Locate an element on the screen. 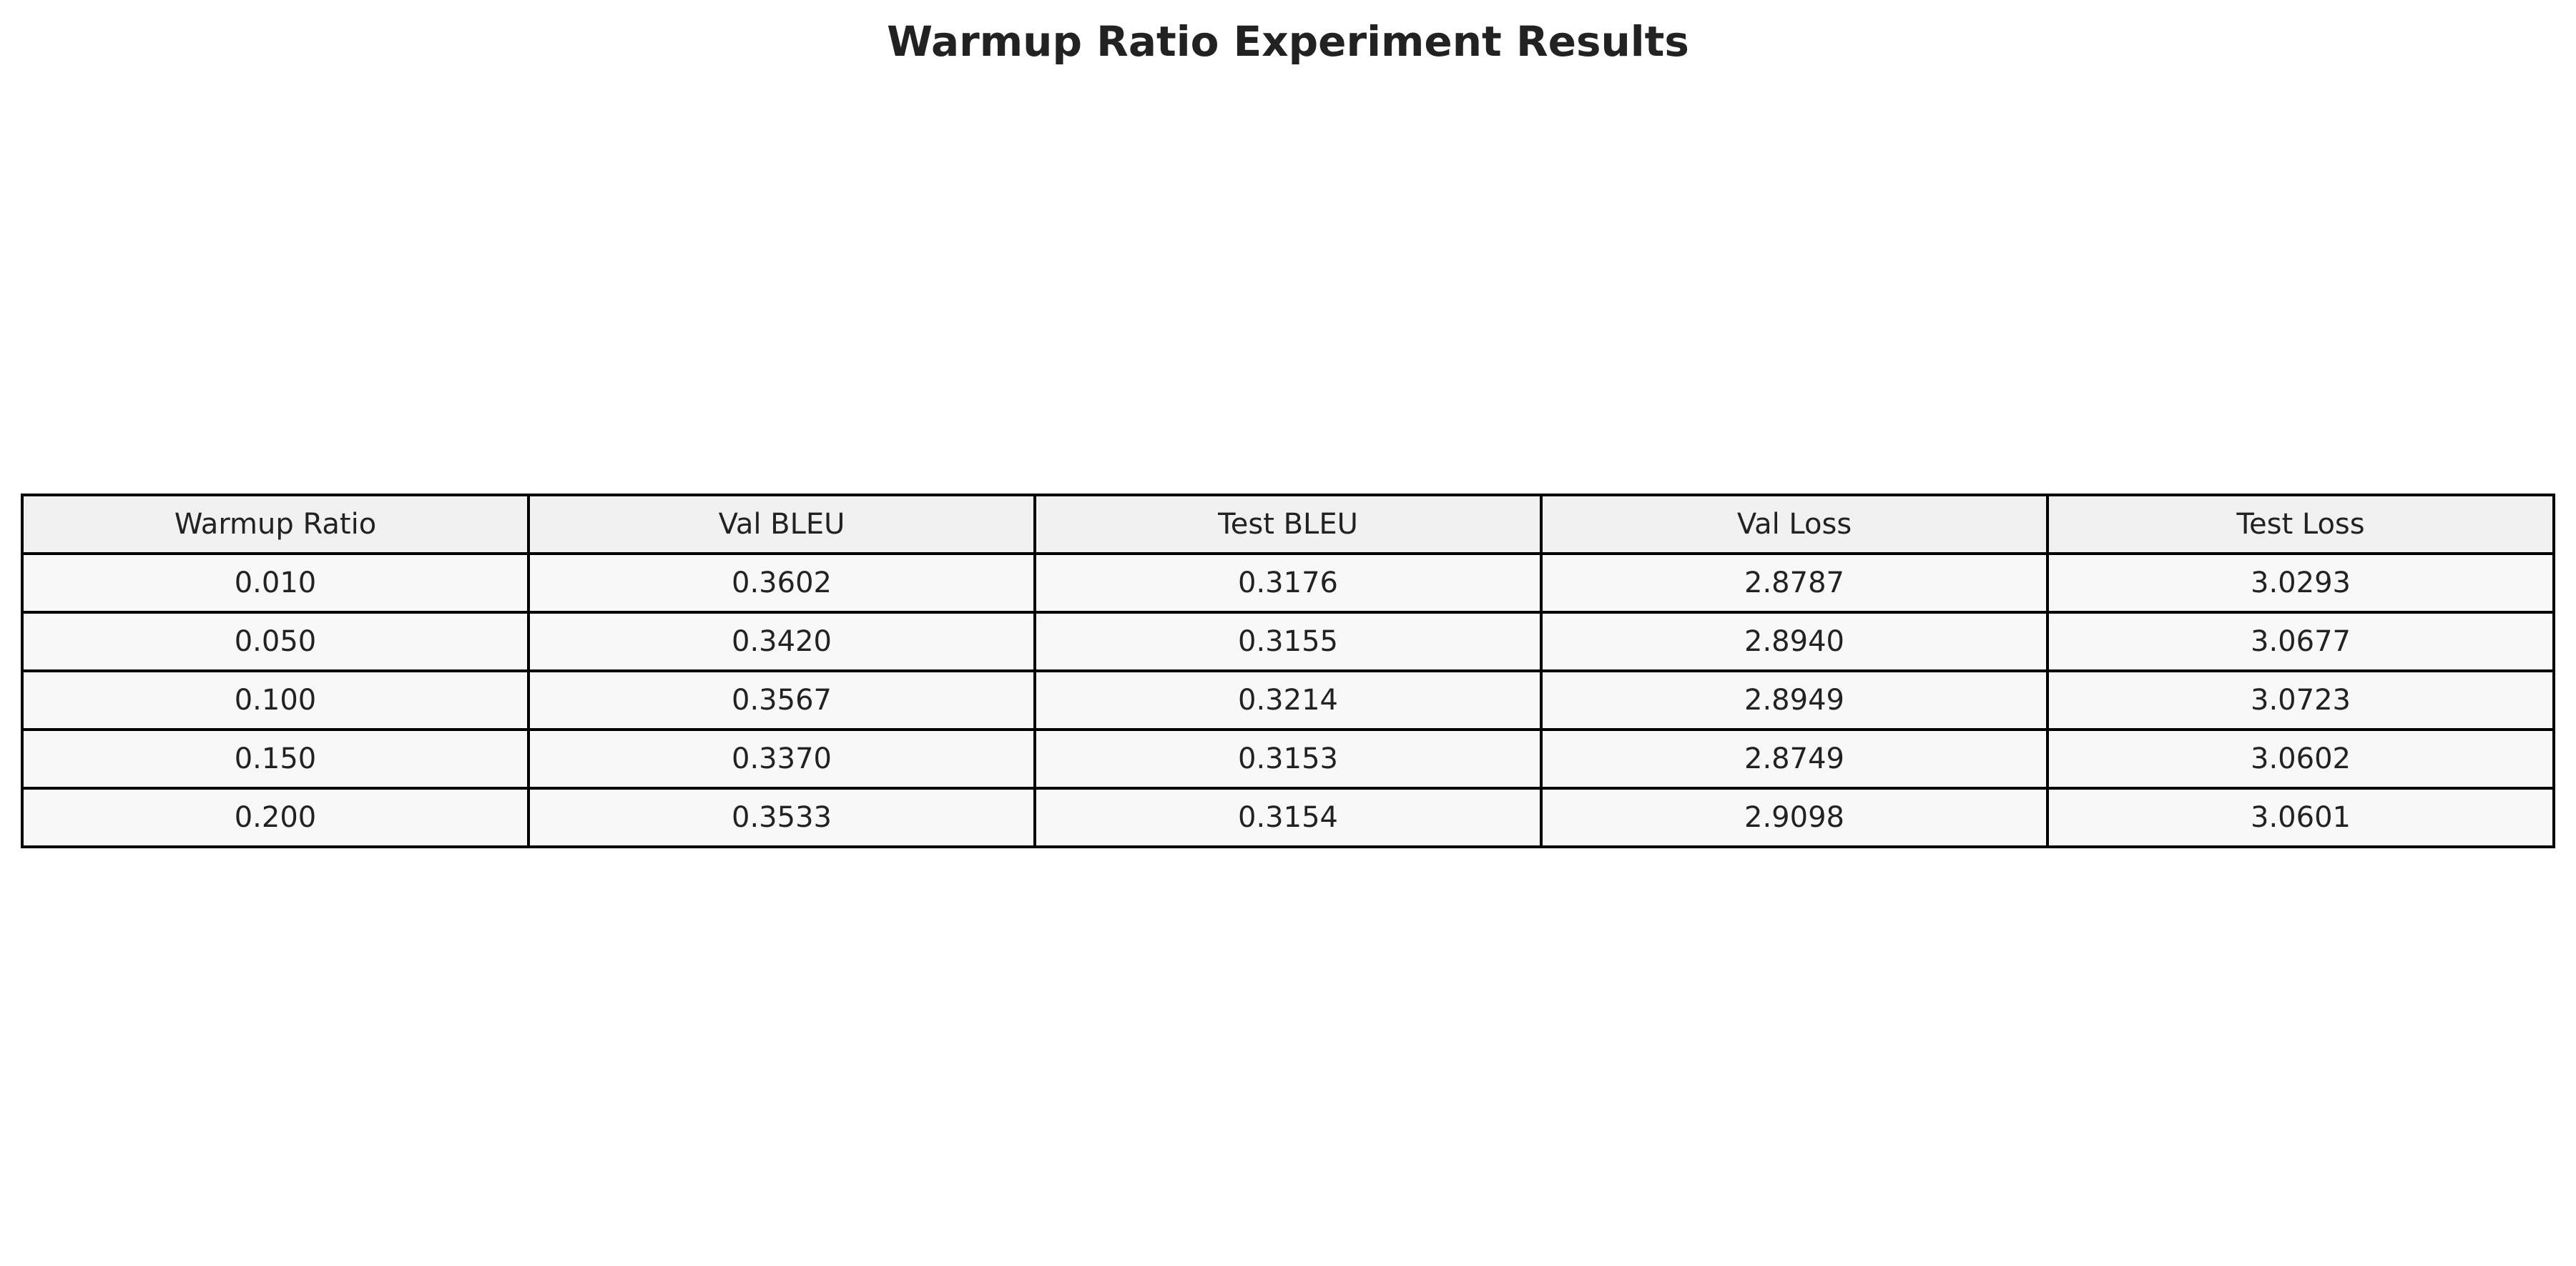 This screenshot has width=2576, height=1266. table-row: 0.200 0.3533 0.3154 2.9098 3.0601 is located at coordinates (1288, 817).